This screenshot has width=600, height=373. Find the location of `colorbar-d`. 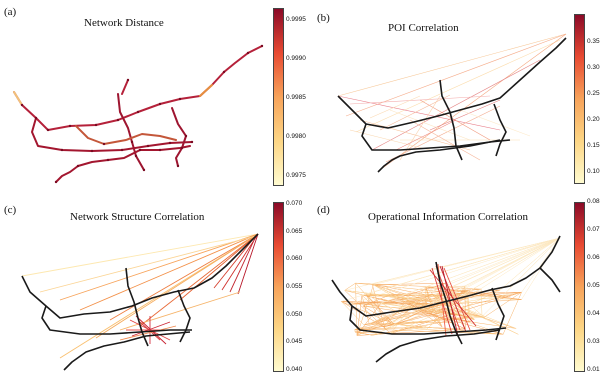

colorbar-d is located at coordinates (579, 287).